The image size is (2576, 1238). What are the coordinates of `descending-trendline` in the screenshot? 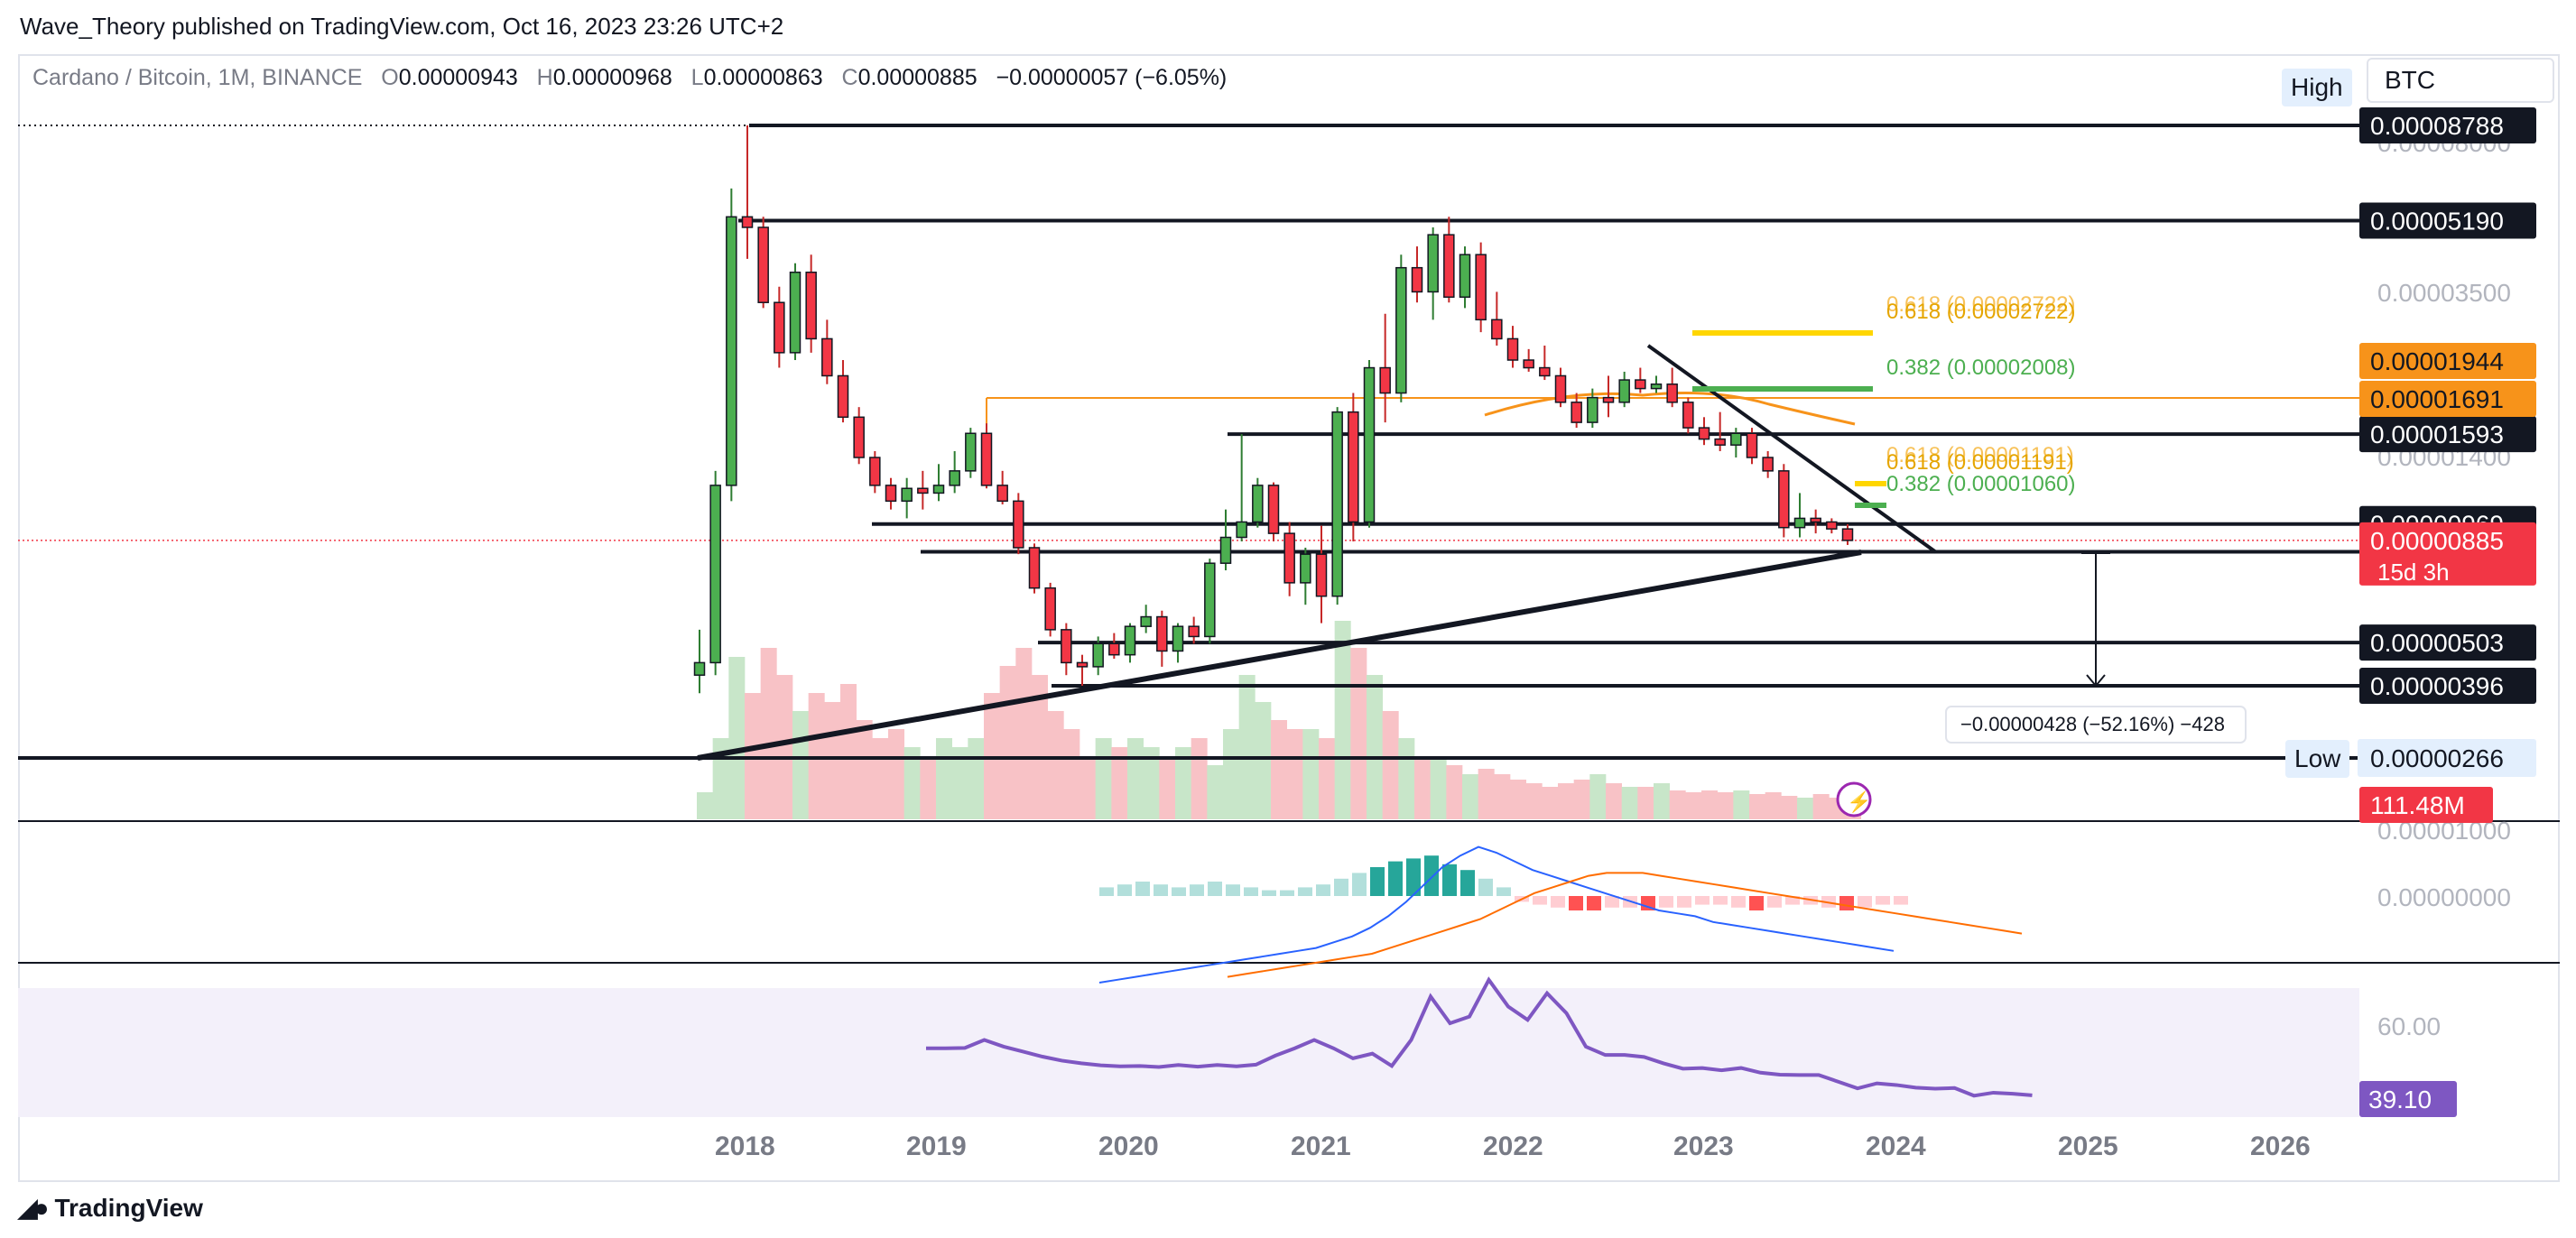 It's located at (1792, 449).